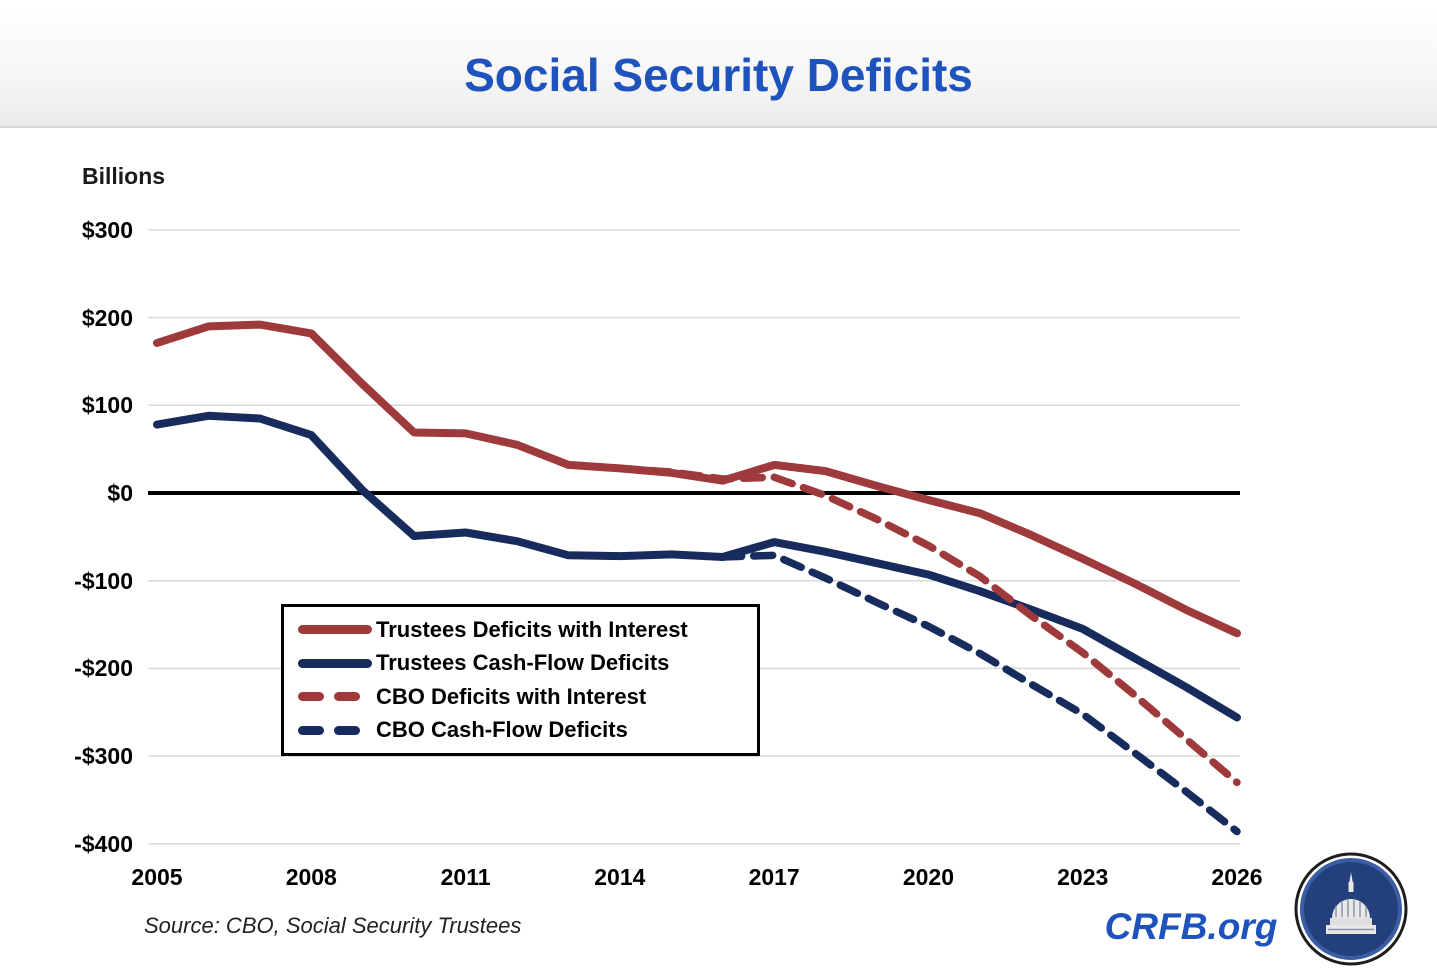  What do you see at coordinates (103, 843) in the screenshot?
I see `y-tick-label: -$400` at bounding box center [103, 843].